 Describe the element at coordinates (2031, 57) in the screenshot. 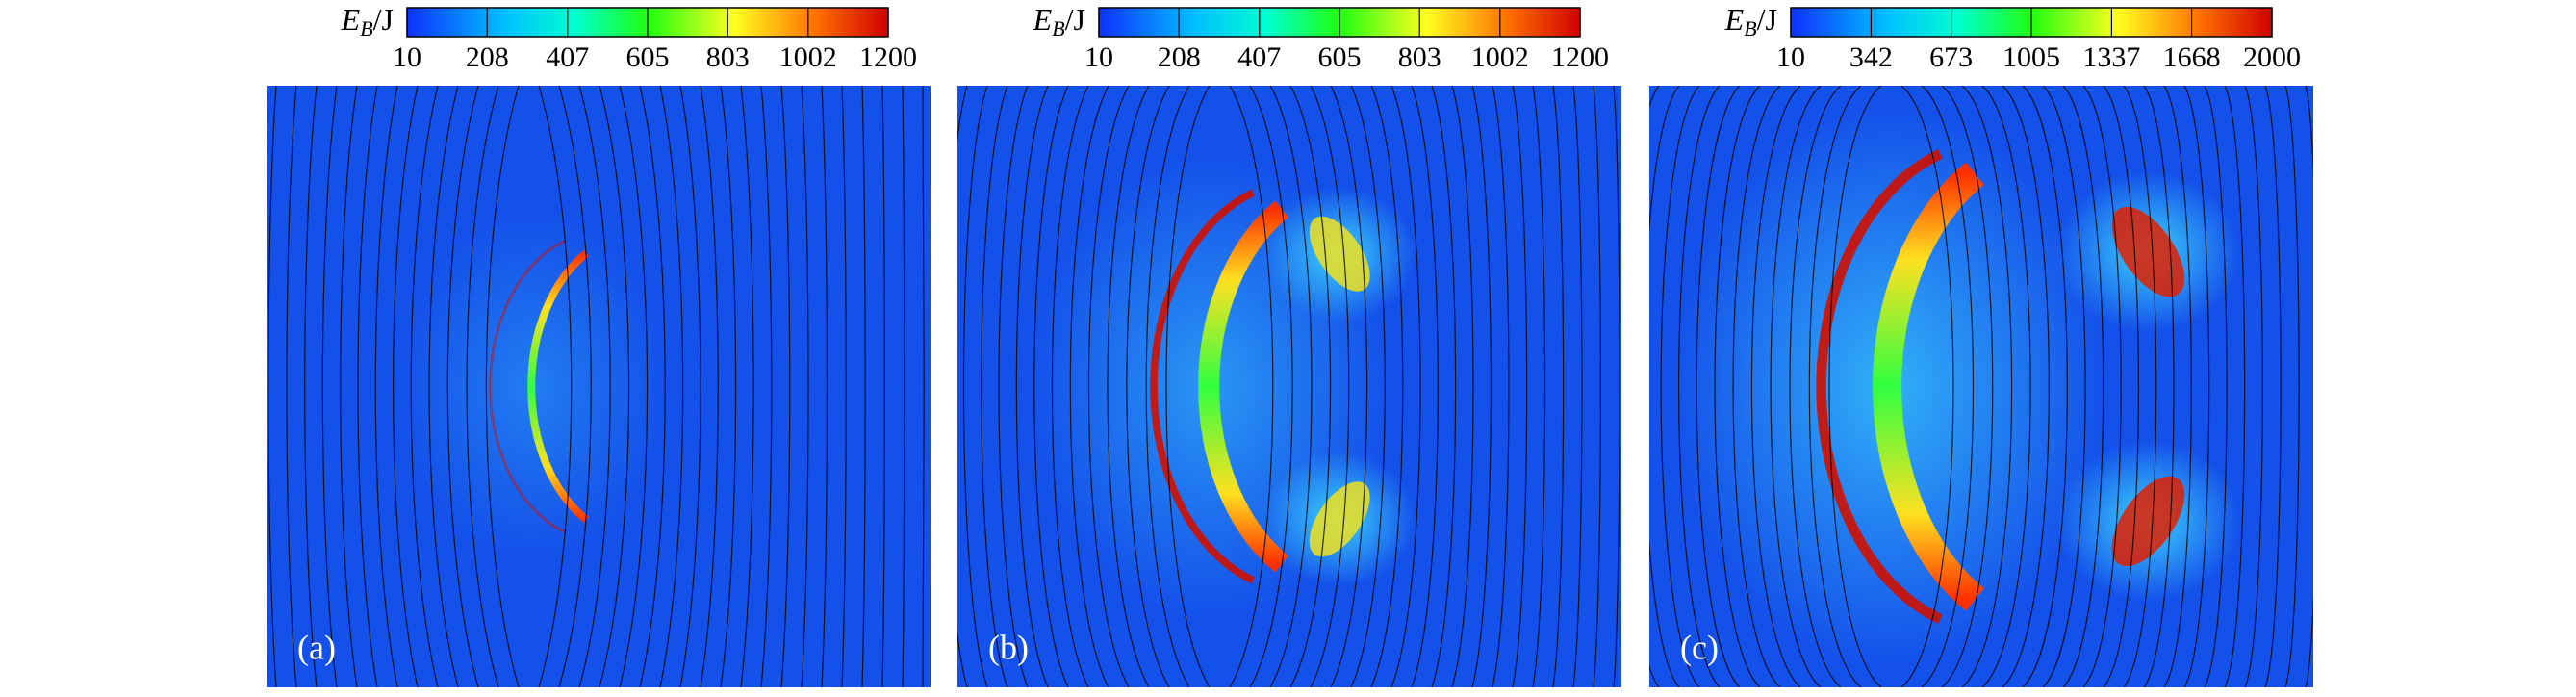

I see `colorbar-tick-label: 1005` at that location.